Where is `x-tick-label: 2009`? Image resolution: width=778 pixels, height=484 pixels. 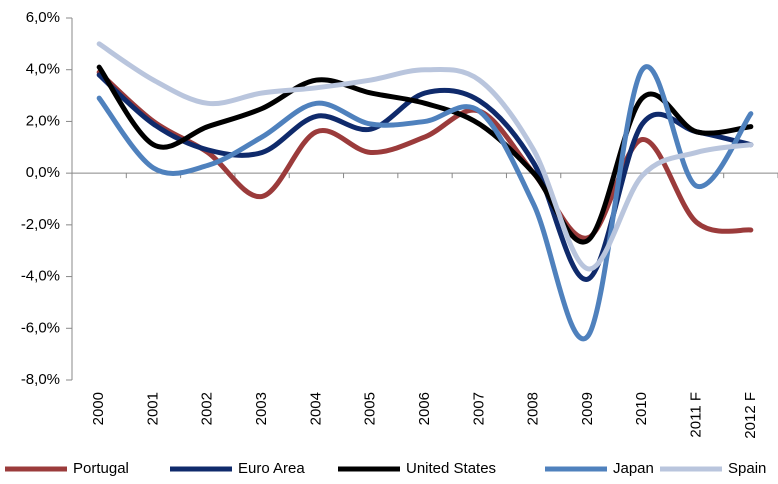
x-tick-label: 2009 is located at coordinates (587, 408).